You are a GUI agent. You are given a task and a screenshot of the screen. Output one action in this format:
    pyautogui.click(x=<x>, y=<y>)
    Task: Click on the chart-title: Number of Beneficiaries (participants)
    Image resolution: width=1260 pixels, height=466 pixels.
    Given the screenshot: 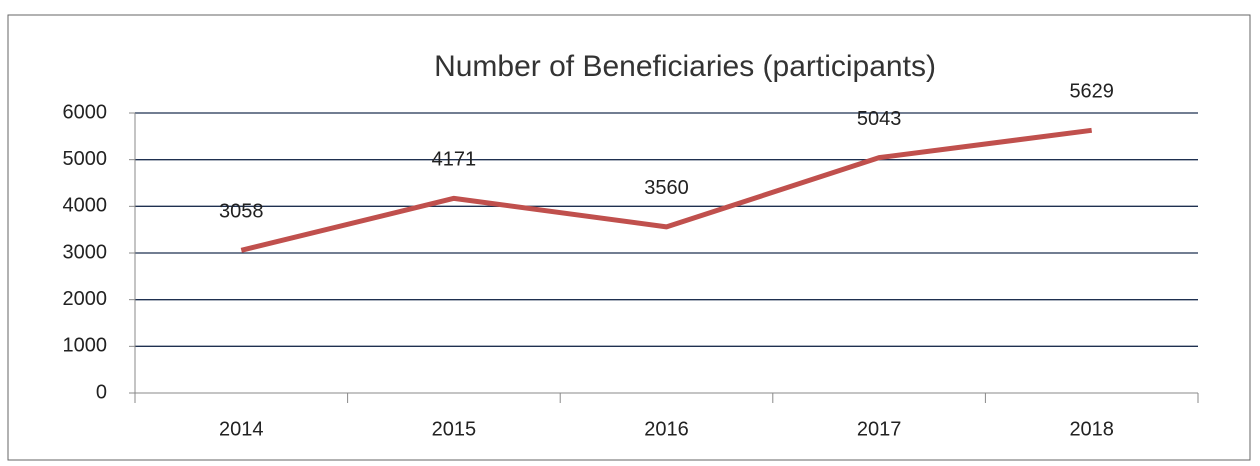 What is the action you would take?
    pyautogui.click(x=685, y=66)
    